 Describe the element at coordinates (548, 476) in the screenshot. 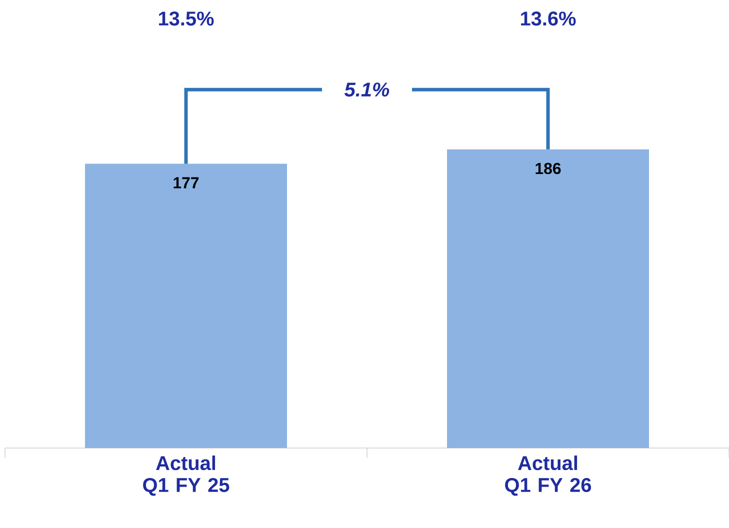

I see `x-tick-label: Actual Q1 FY 26` at that location.